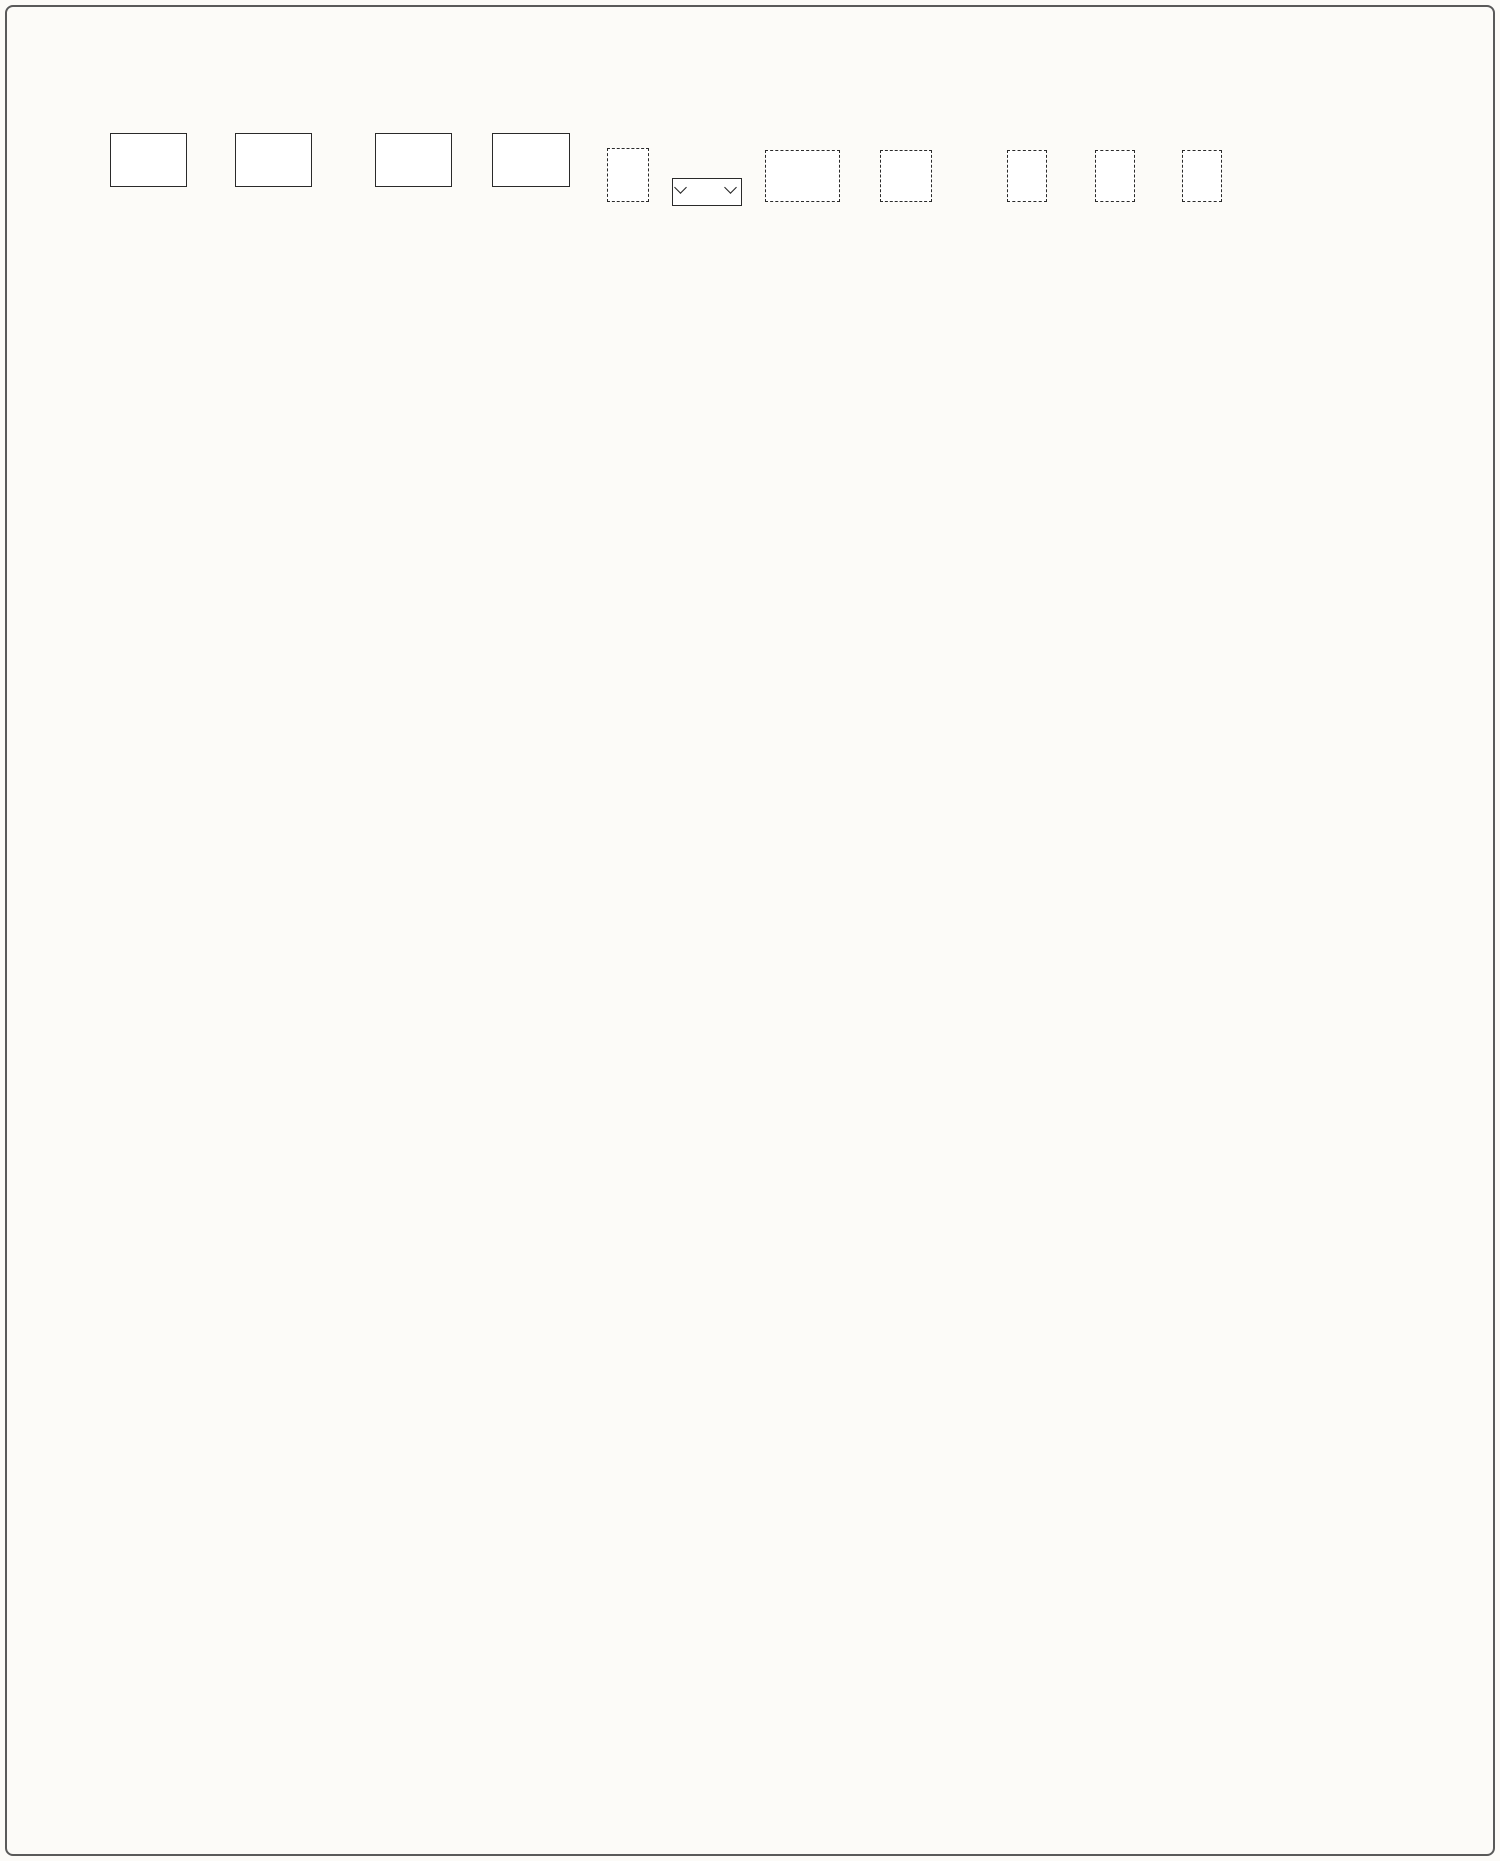 This screenshot has height=1861, width=1500. Describe the element at coordinates (273, 160) in the screenshot. I see `driver-front-sensor-box` at that location.